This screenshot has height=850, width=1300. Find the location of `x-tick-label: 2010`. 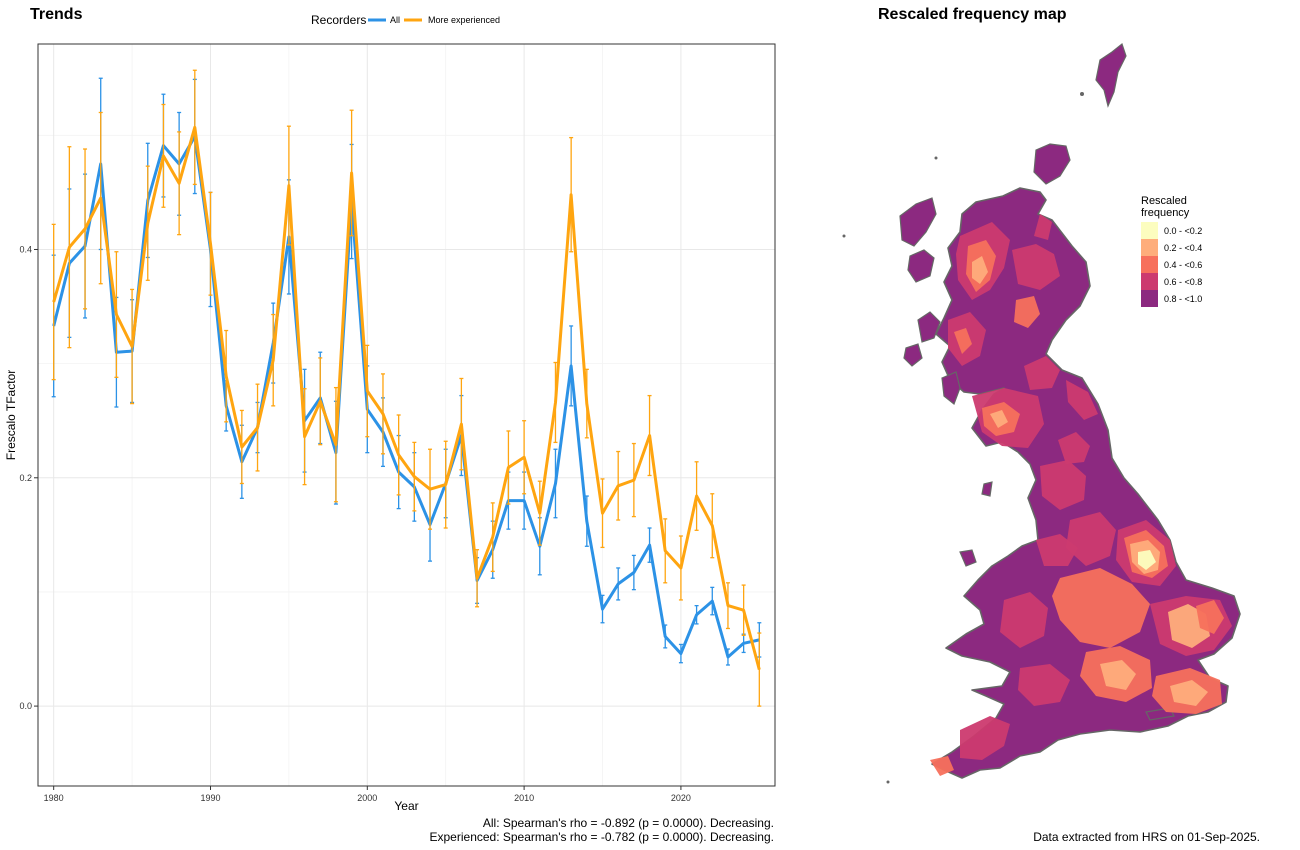

x-tick-label: 2010 is located at coordinates (524, 798).